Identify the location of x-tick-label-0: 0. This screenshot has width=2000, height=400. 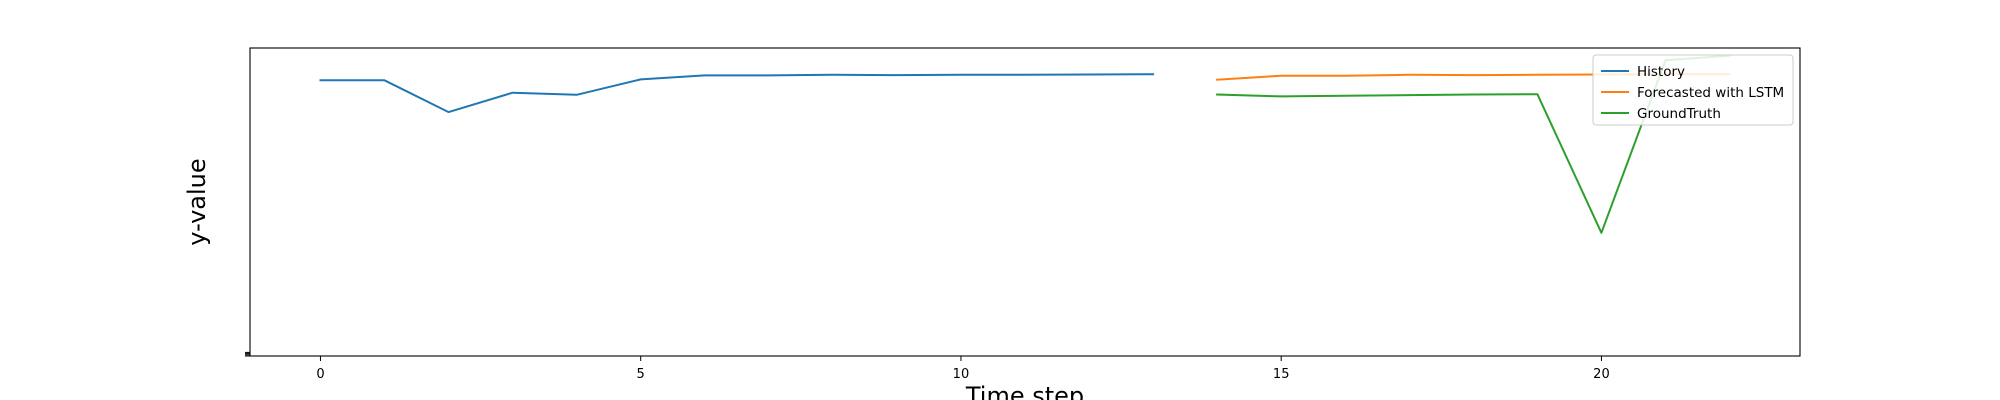
(320, 374).